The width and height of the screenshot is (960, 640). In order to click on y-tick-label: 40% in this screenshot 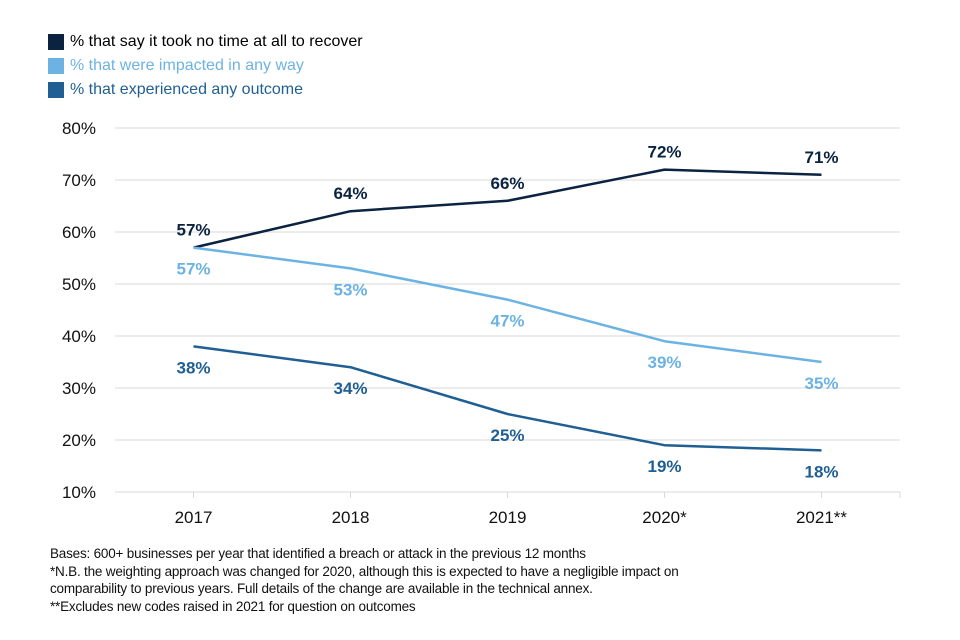, I will do `click(79, 336)`.